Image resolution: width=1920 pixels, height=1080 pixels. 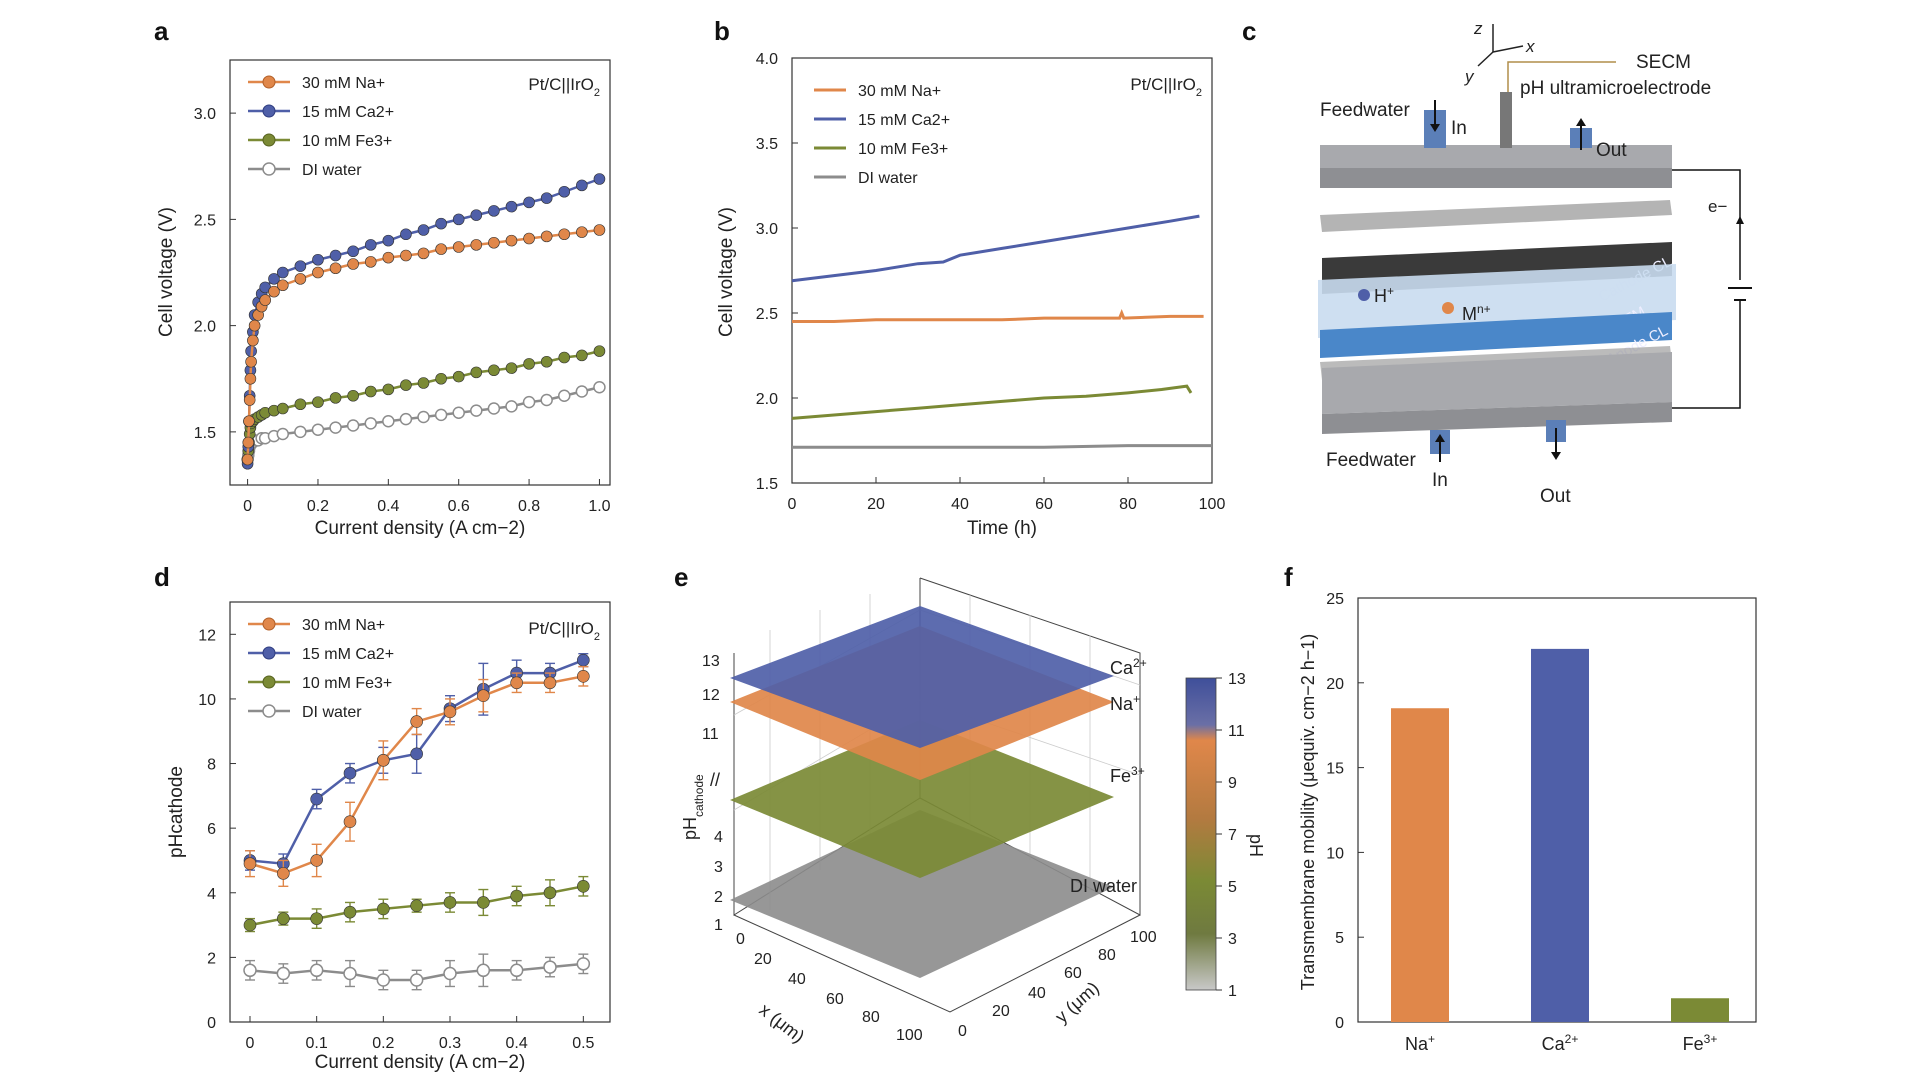 I want to click on legend-a-di: DI water, so click(x=332, y=170).